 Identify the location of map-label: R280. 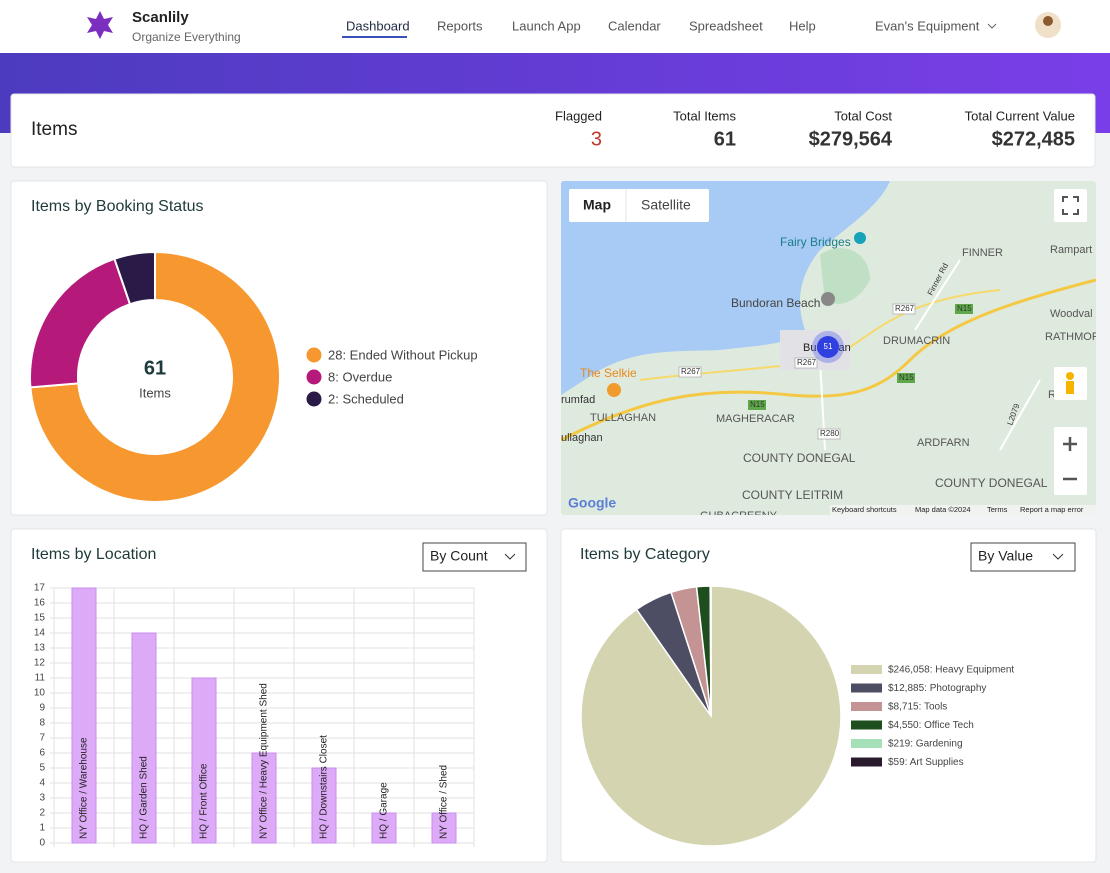
(830, 433).